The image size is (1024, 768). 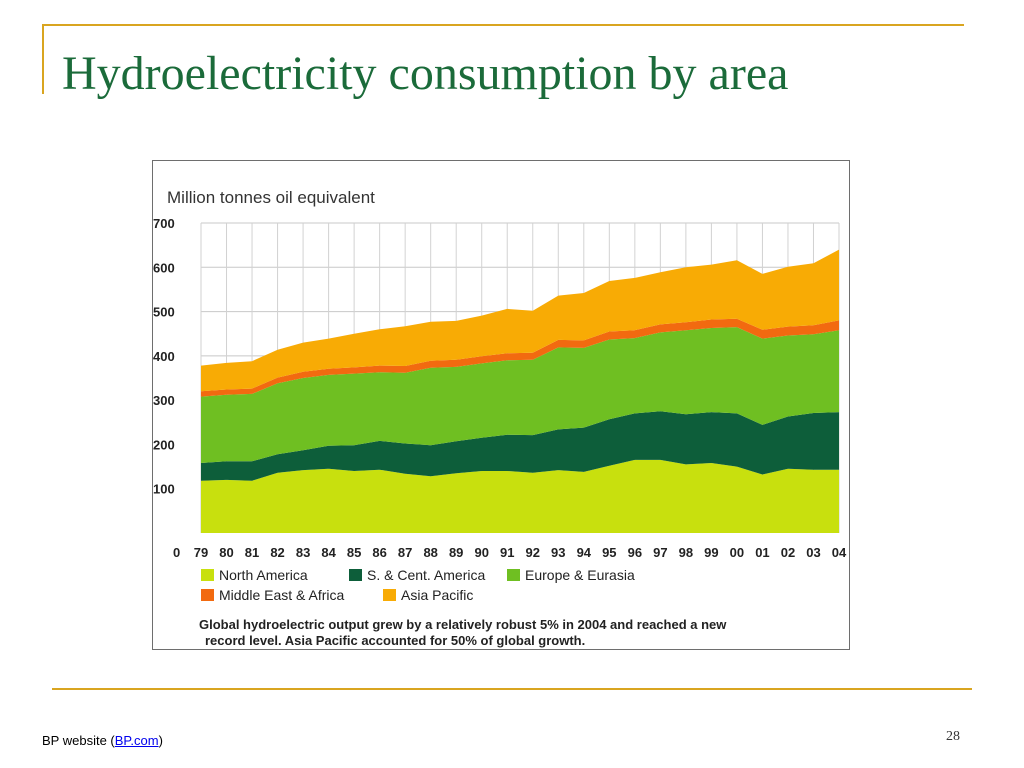 I want to click on x-tick-label-92: 92, so click(x=533, y=552).